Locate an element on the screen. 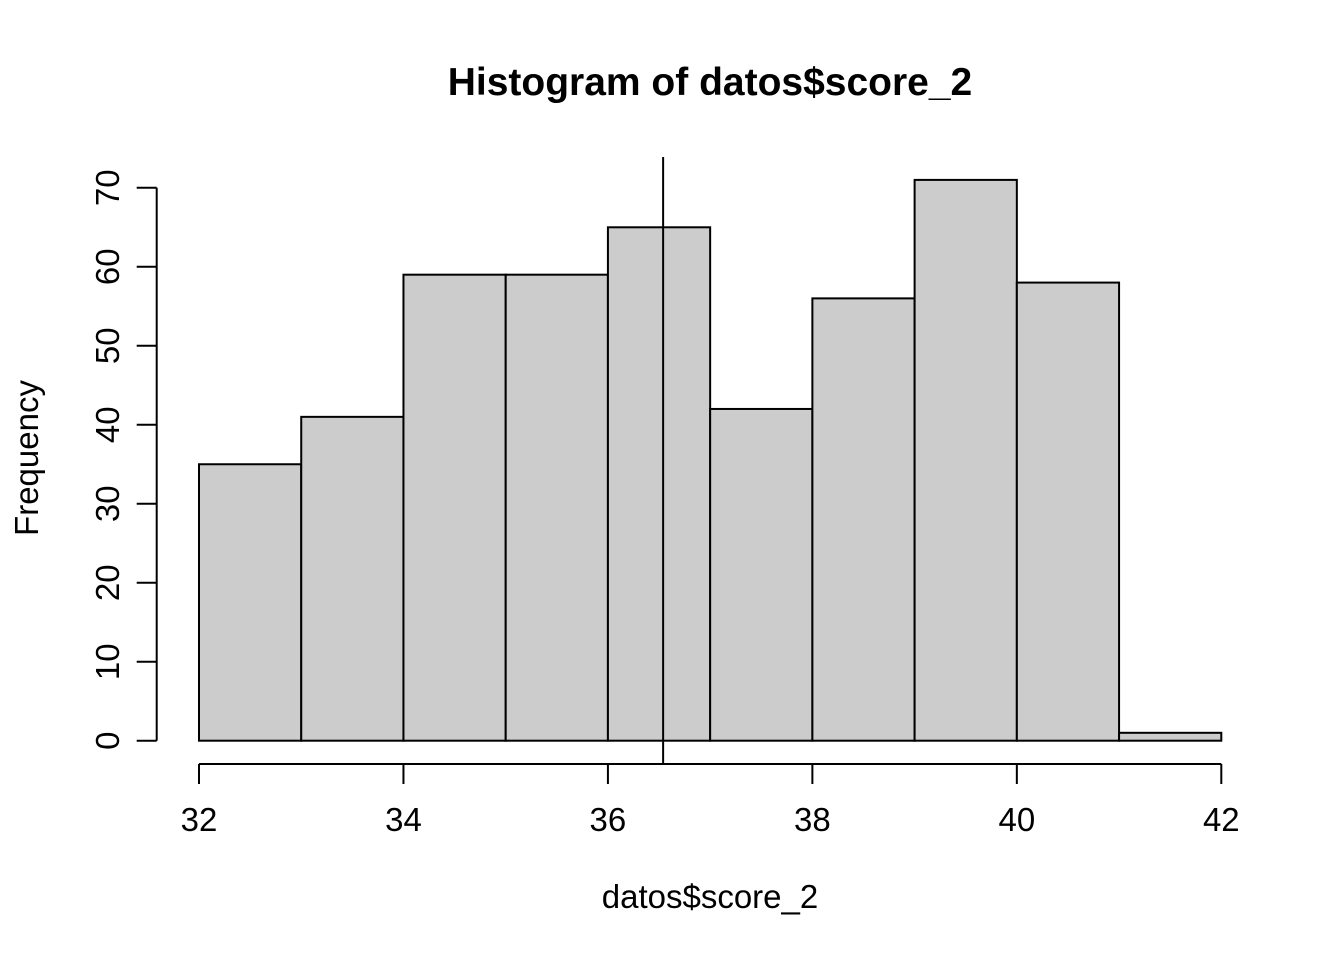 The height and width of the screenshot is (965, 1344). y-tick-label: 50 is located at coordinates (107, 345).